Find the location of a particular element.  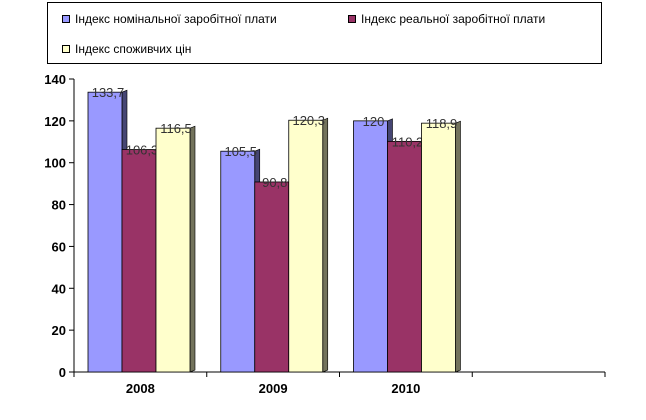

data-label: 90,8 is located at coordinates (274, 182).